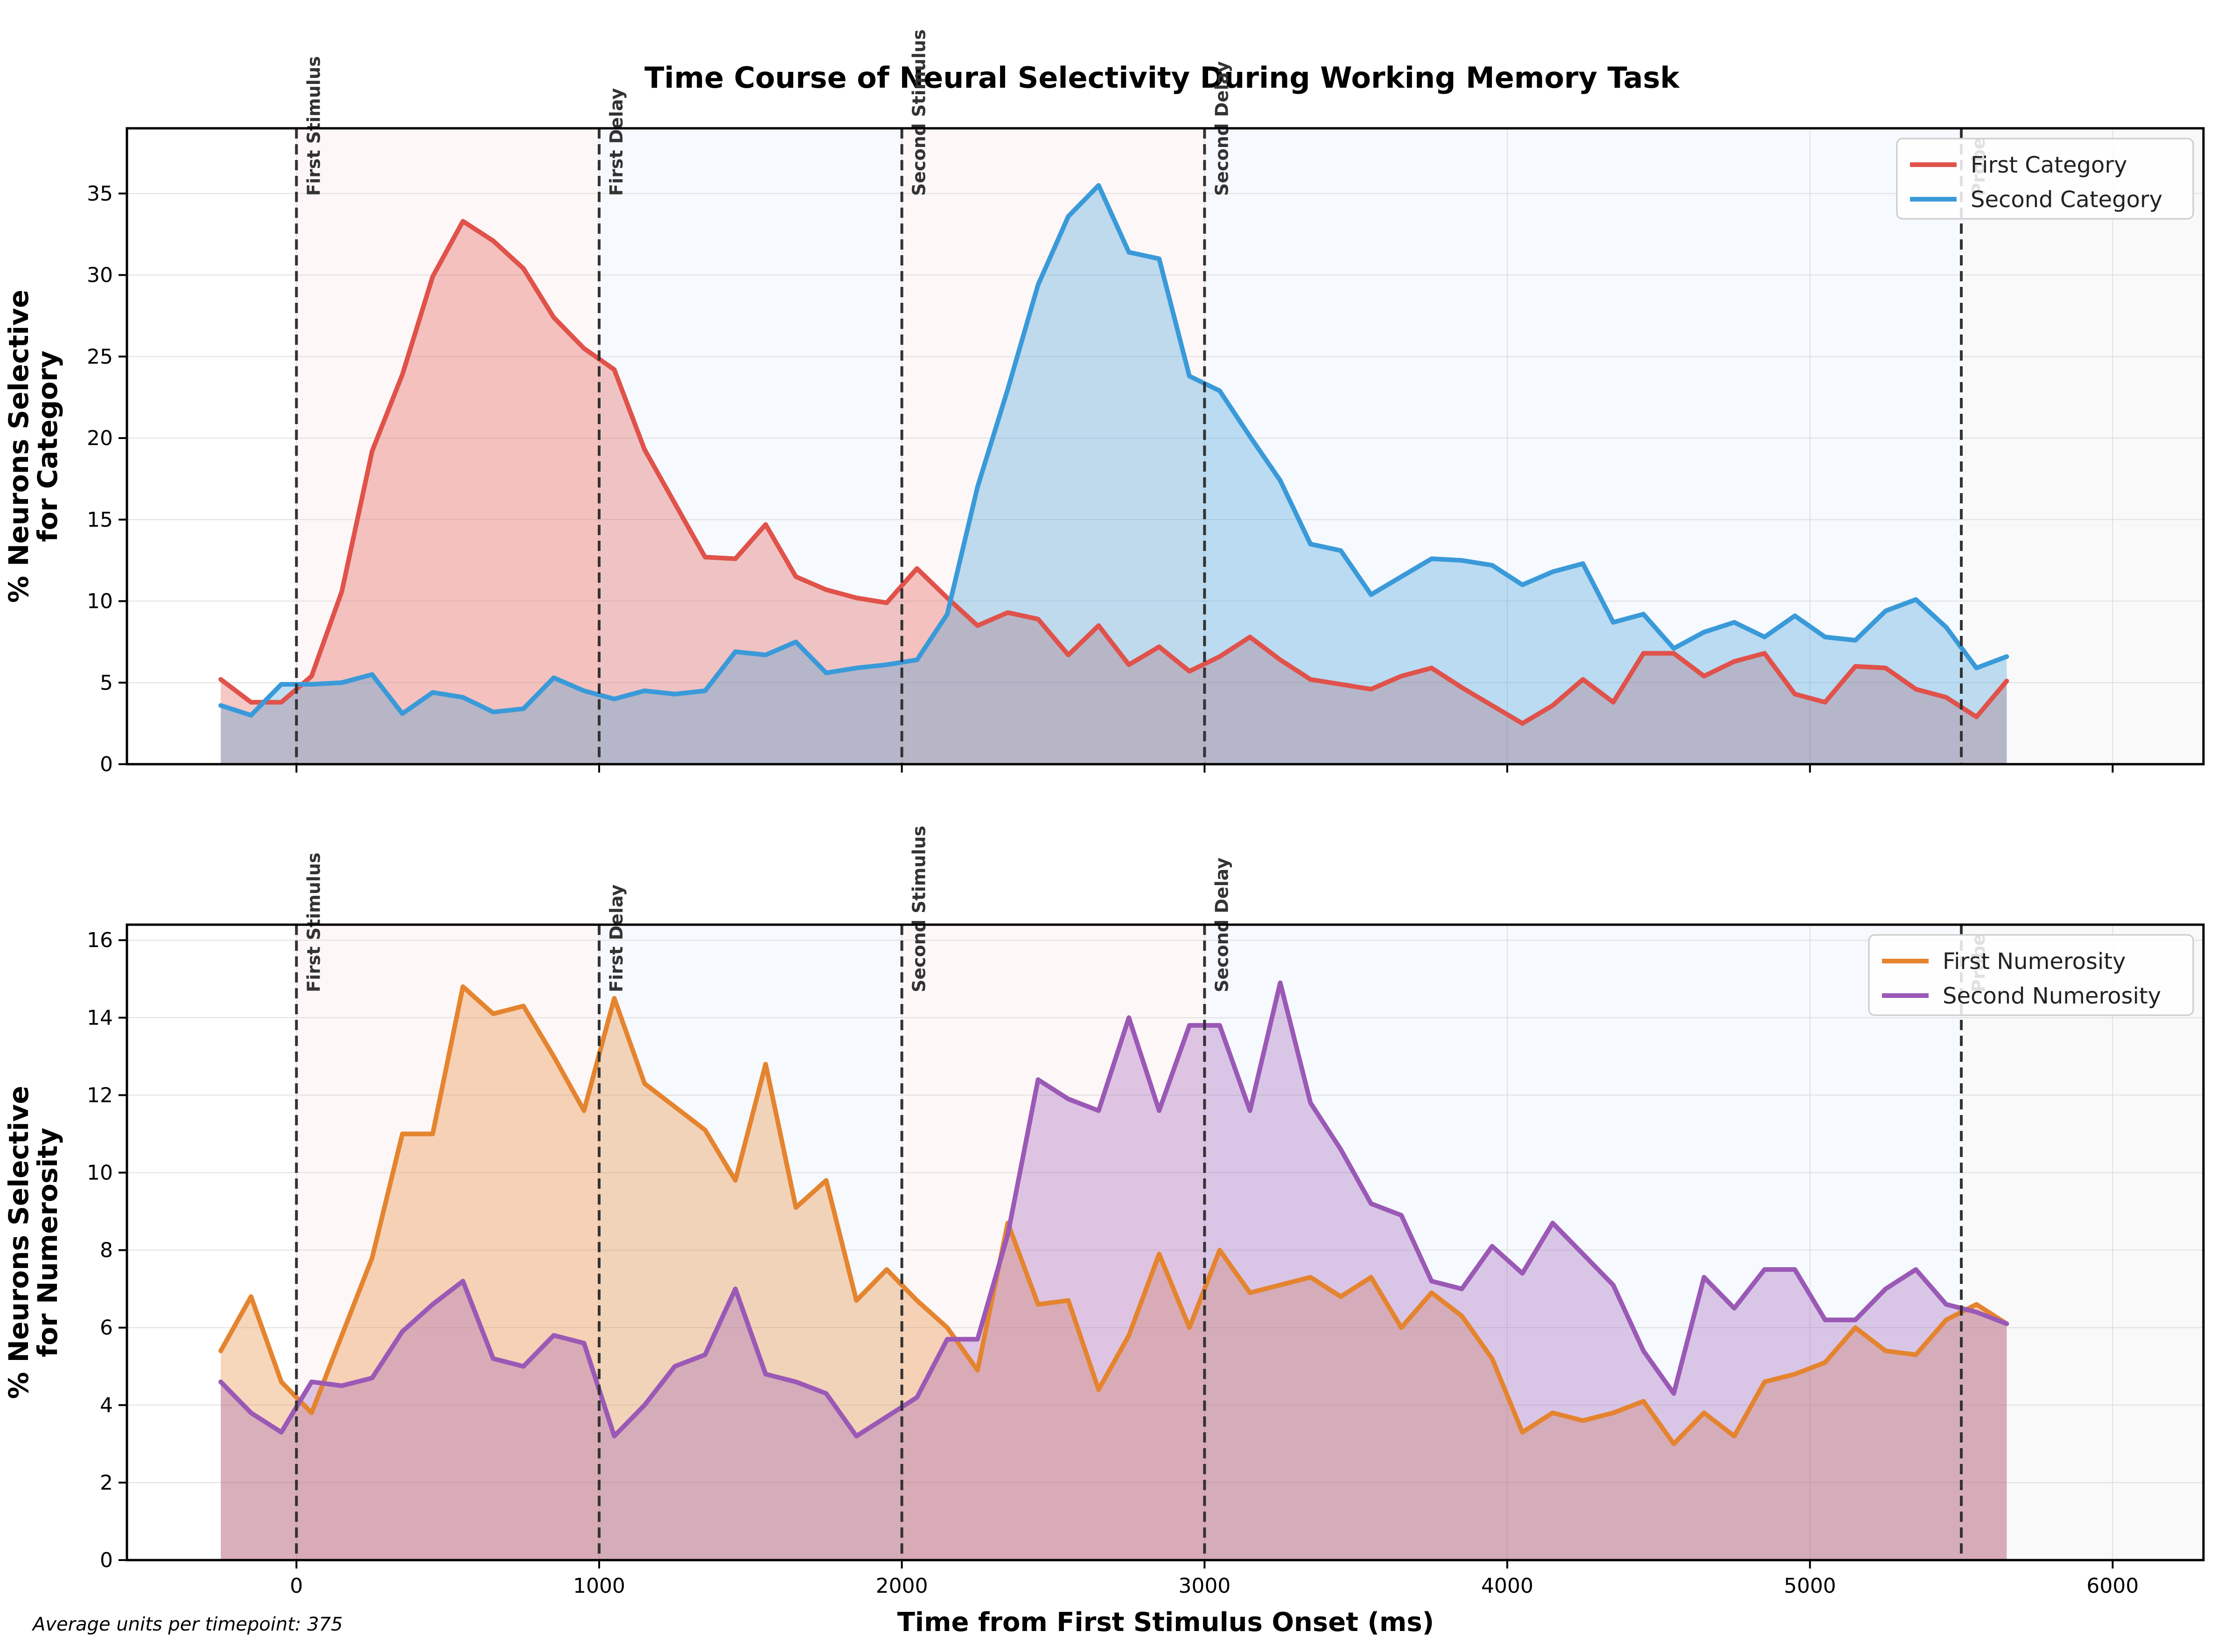 The width and height of the screenshot is (2217, 1652). What do you see at coordinates (106, 1328) in the screenshot?
I see `y-tick-label-3: 6` at bounding box center [106, 1328].